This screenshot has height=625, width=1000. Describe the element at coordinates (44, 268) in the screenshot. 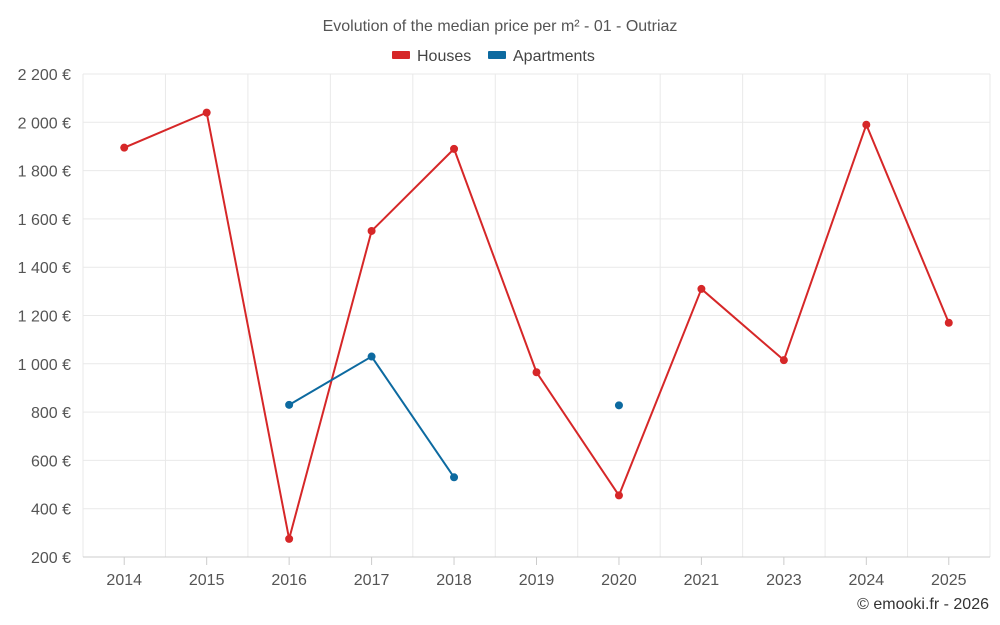

I see `y-tick-label: 1 400 €` at that location.